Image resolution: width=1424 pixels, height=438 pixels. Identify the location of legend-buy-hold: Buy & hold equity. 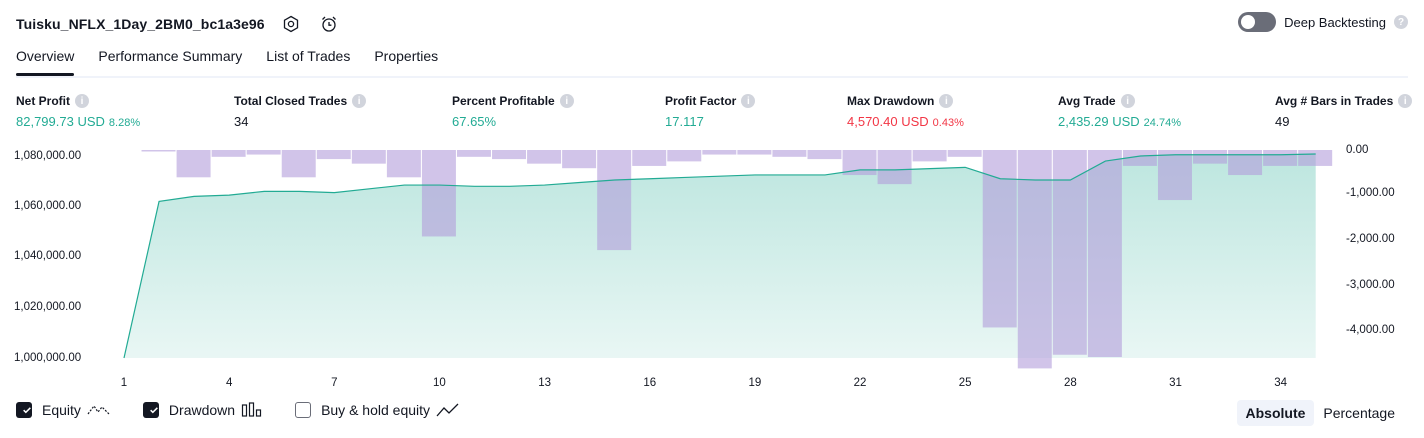
(377, 410).